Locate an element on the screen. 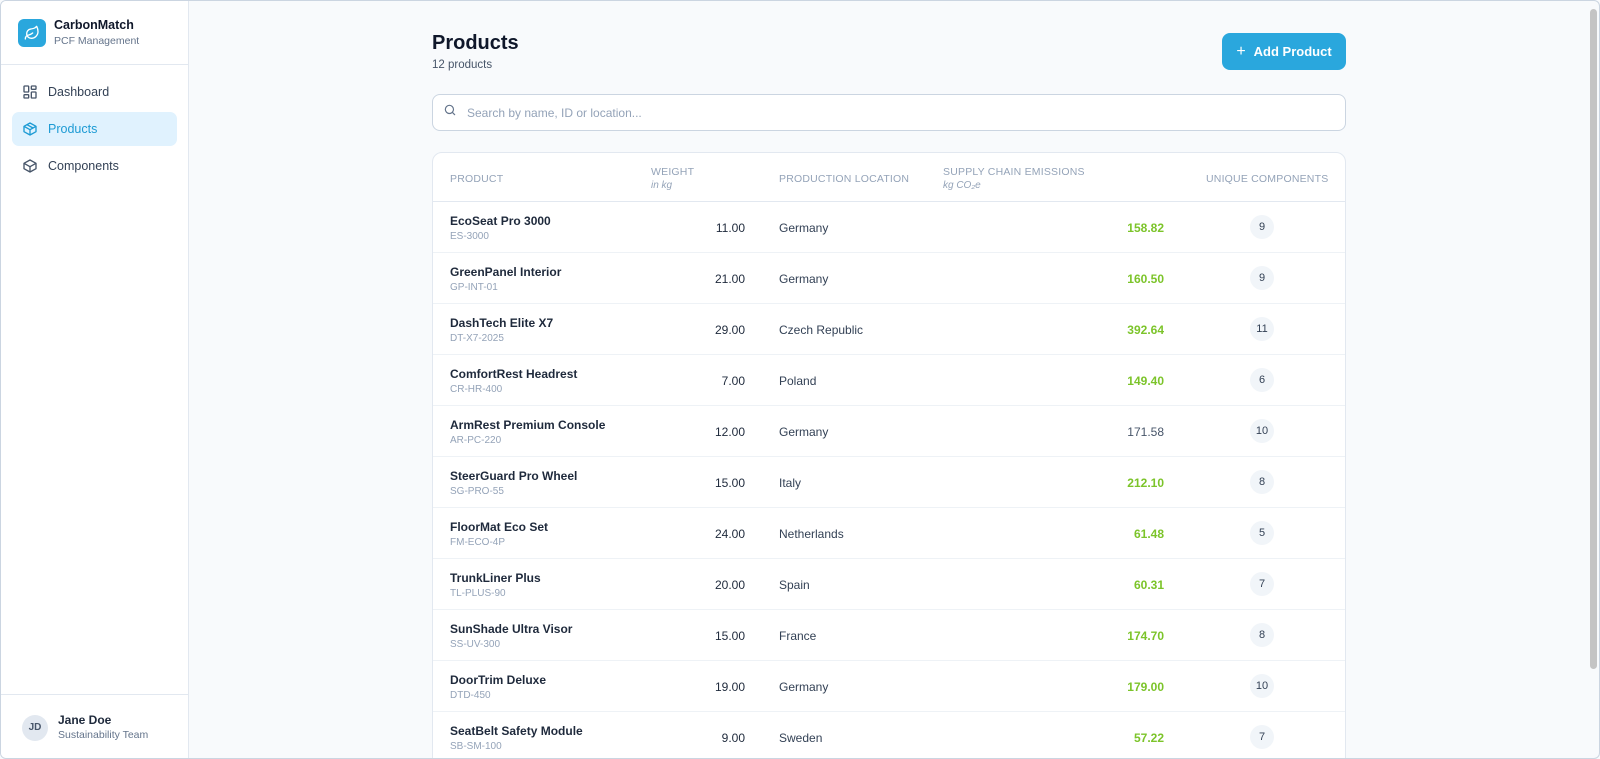  product-weight: 19.00 is located at coordinates (729, 687).